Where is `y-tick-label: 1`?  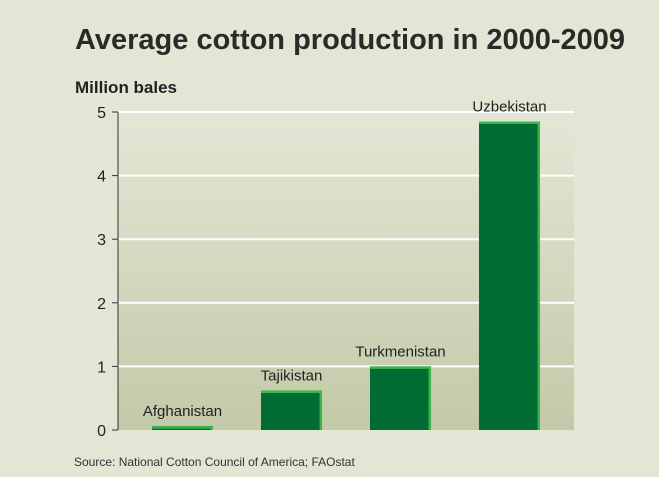 y-tick-label: 1 is located at coordinates (101, 367).